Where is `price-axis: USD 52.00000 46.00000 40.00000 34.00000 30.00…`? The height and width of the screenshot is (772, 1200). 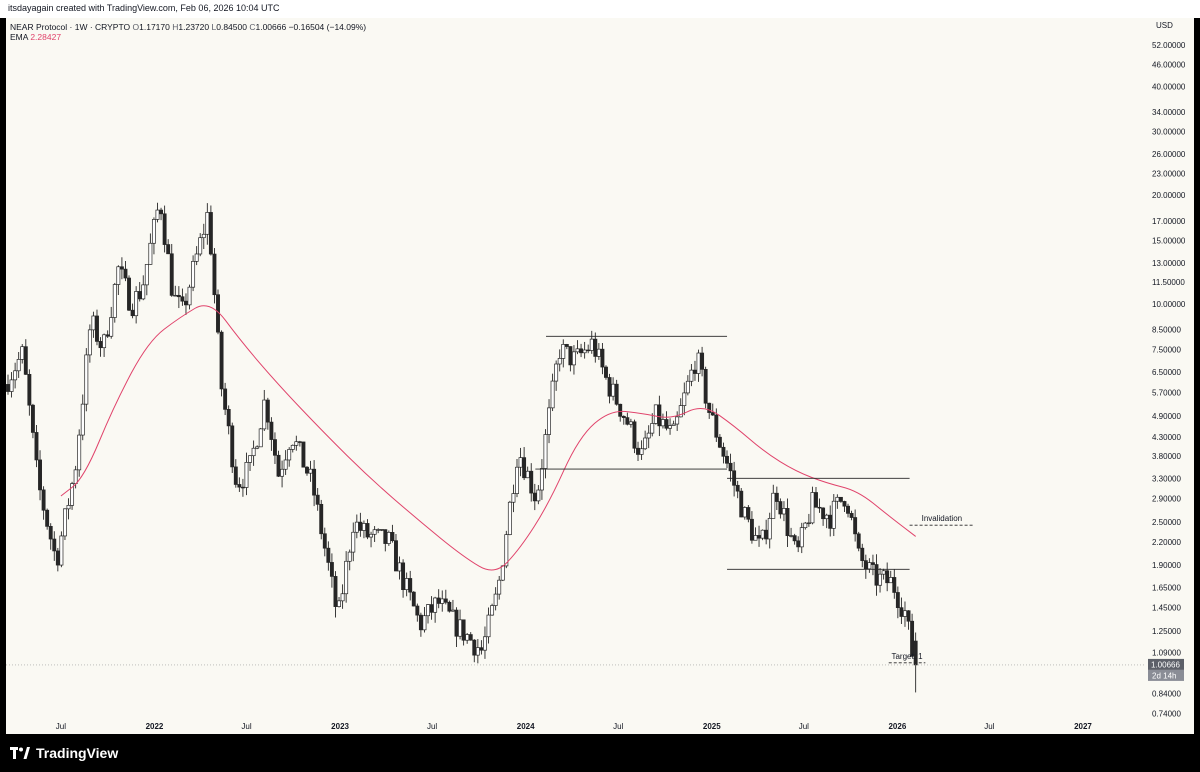
price-axis: USD 52.00000 46.00000 40.00000 34.00000 30.00… is located at coordinates (1169, 376).